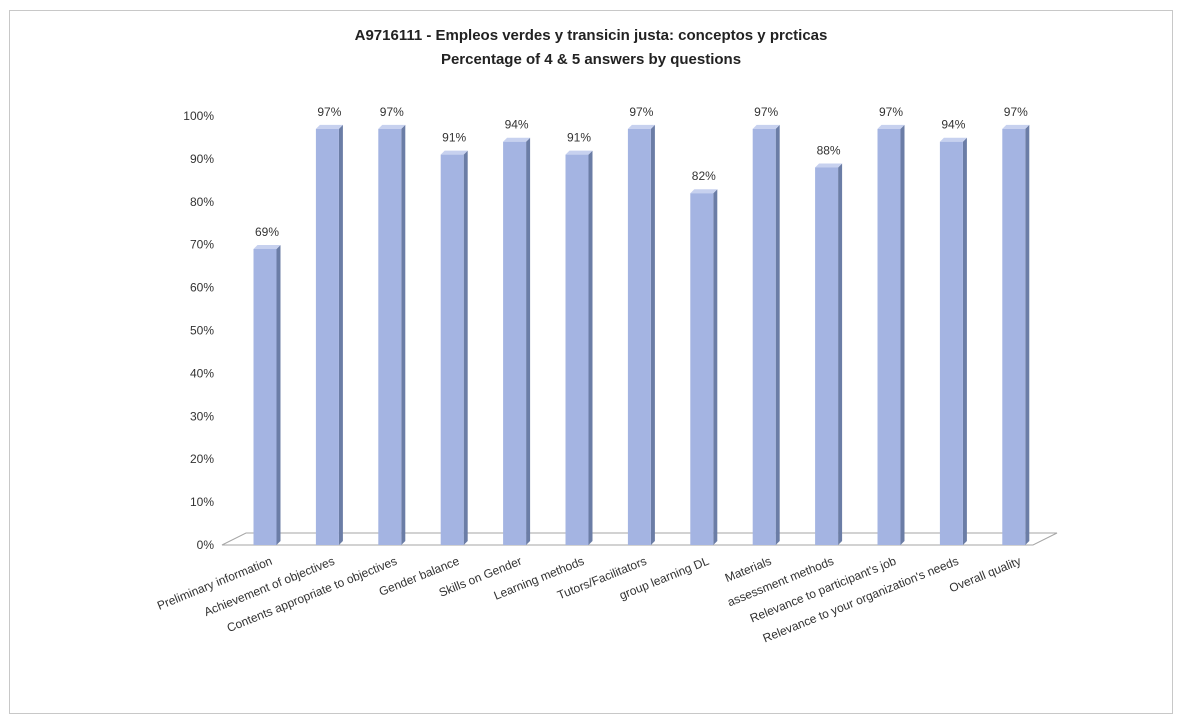  I want to click on y-tick-label: 30%, so click(202, 416).